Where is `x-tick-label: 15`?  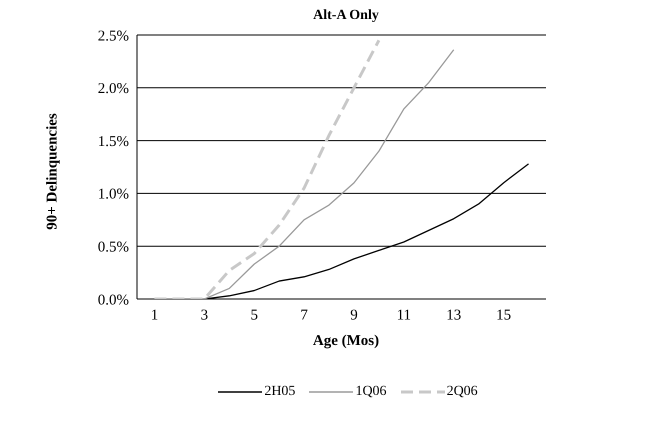
x-tick-label: 15 is located at coordinates (504, 316).